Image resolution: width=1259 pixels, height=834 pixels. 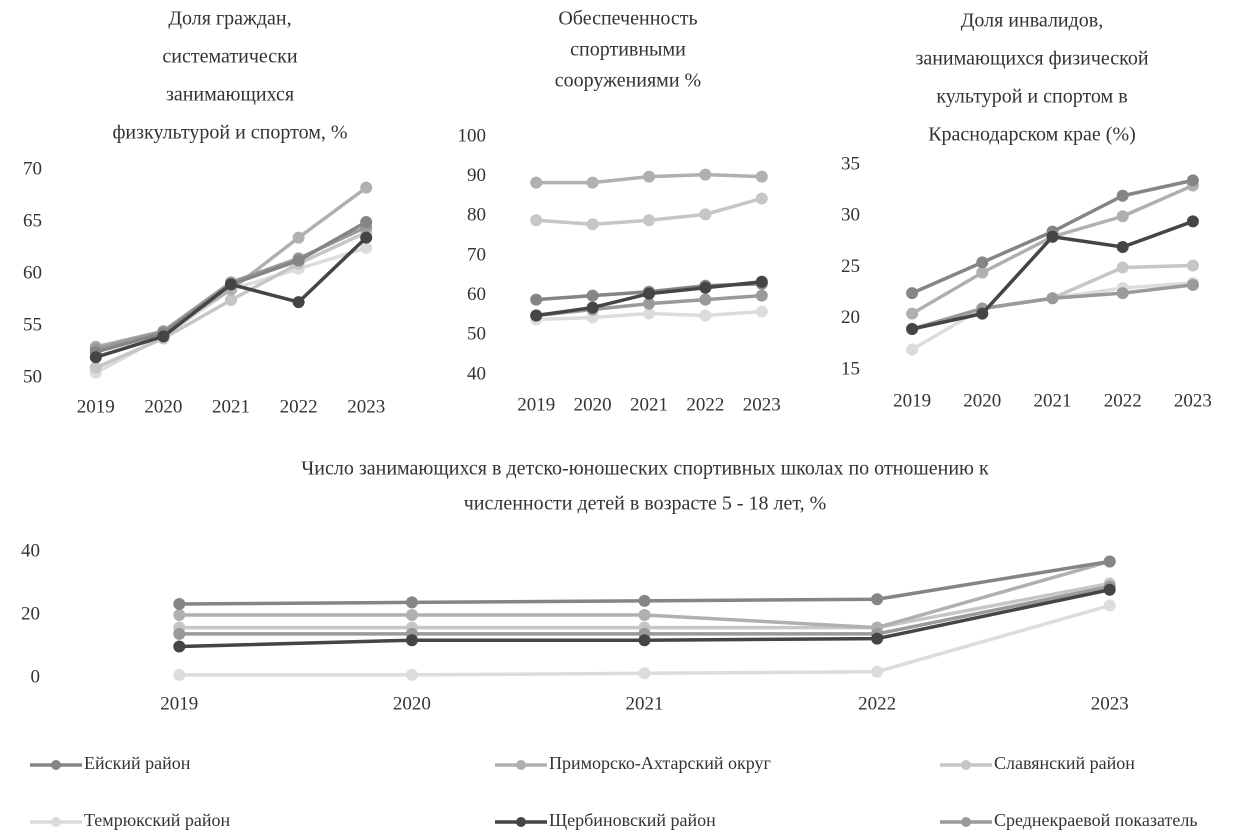 What do you see at coordinates (627, 19) in the screenshot?
I see `chart-title: Обеспеченность` at bounding box center [627, 19].